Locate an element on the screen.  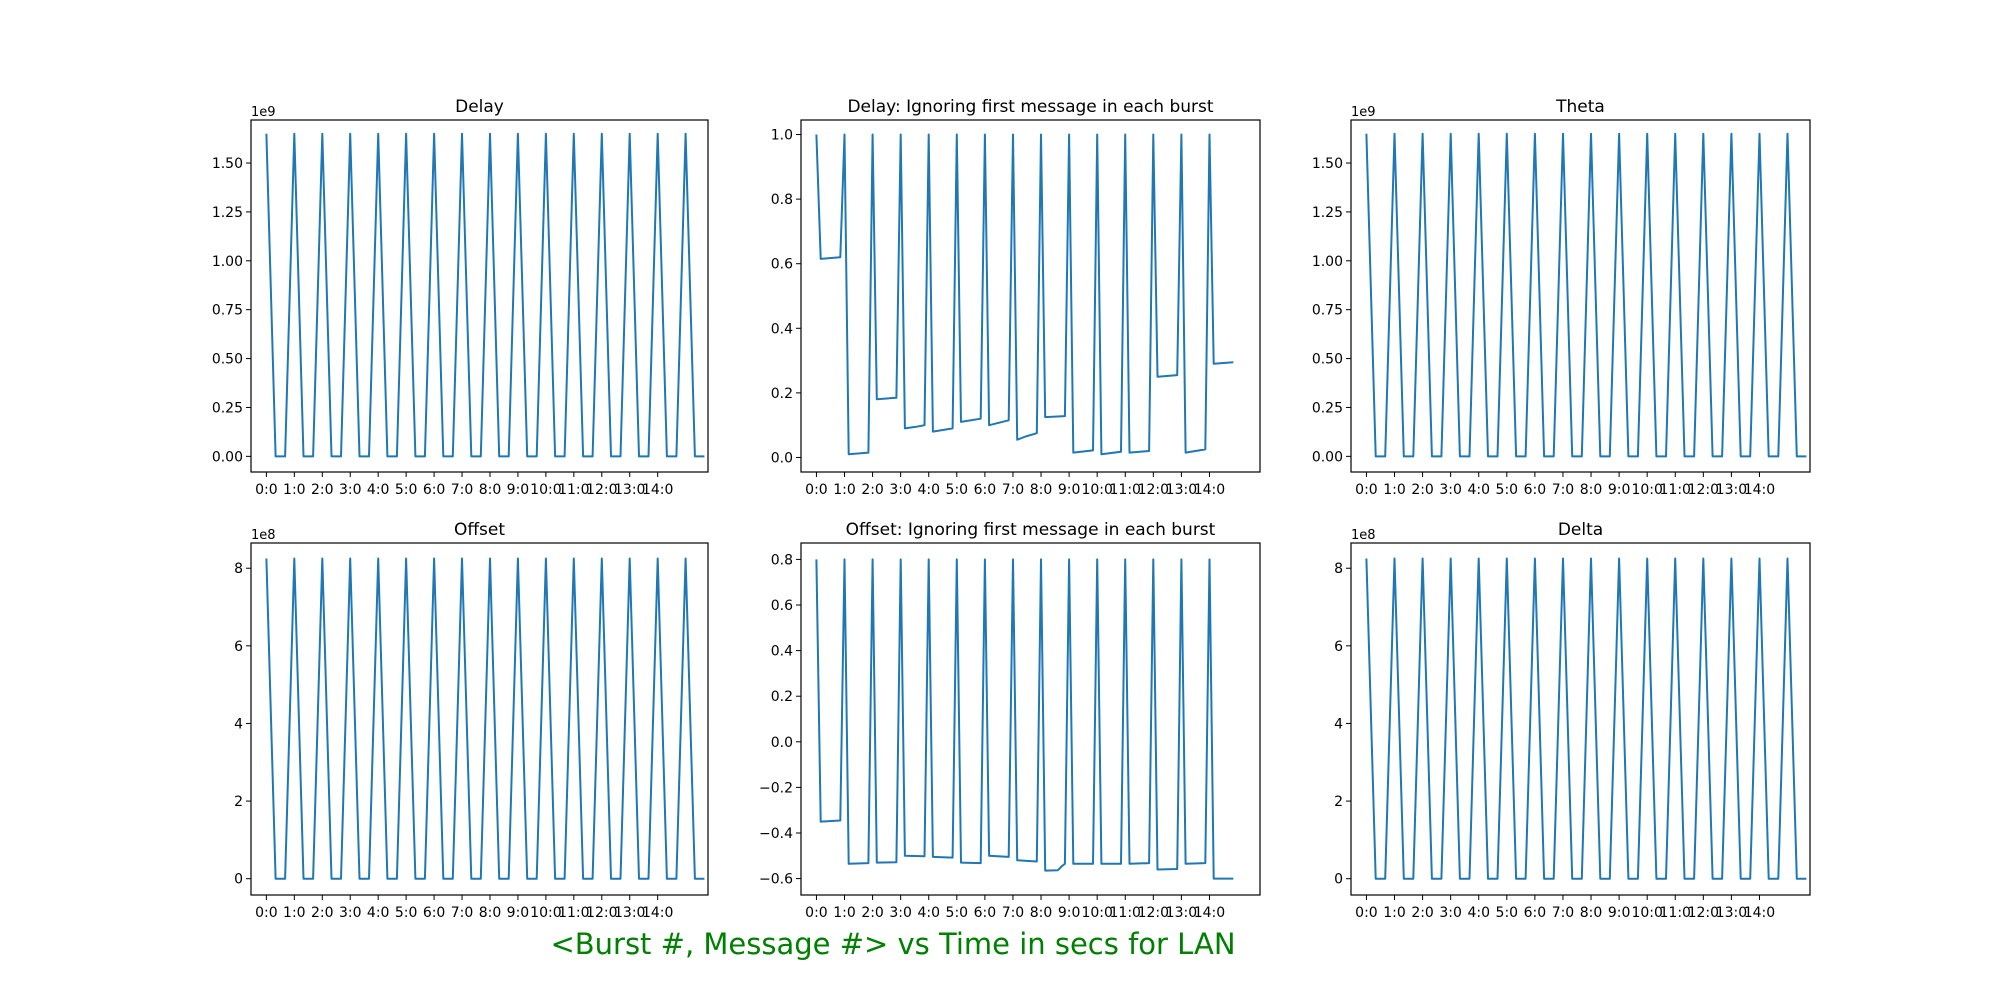
chart-offset-ignoring-first-xtick-label: 3:0 is located at coordinates (900, 913).